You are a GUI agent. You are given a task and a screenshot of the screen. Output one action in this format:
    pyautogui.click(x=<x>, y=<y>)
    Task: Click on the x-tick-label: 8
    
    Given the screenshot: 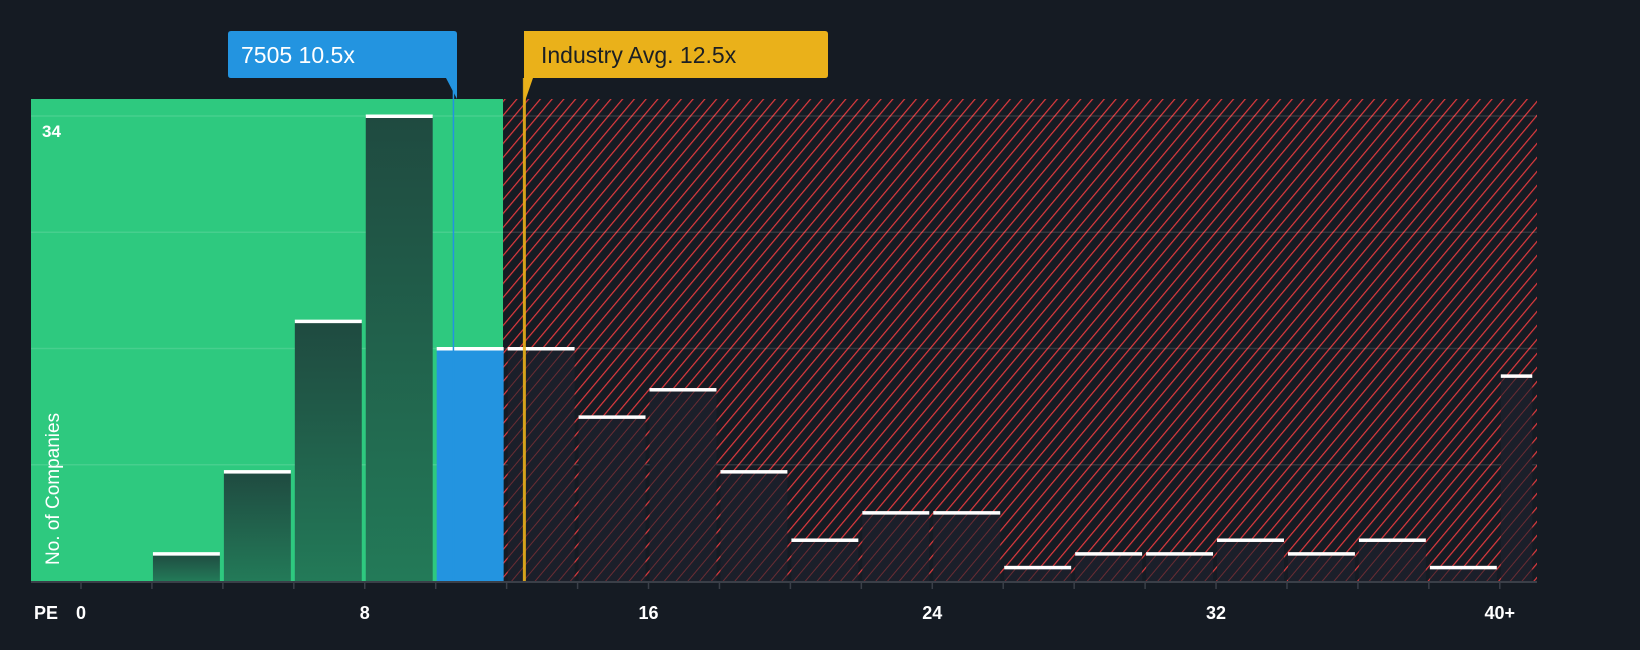 What is the action you would take?
    pyautogui.click(x=365, y=613)
    